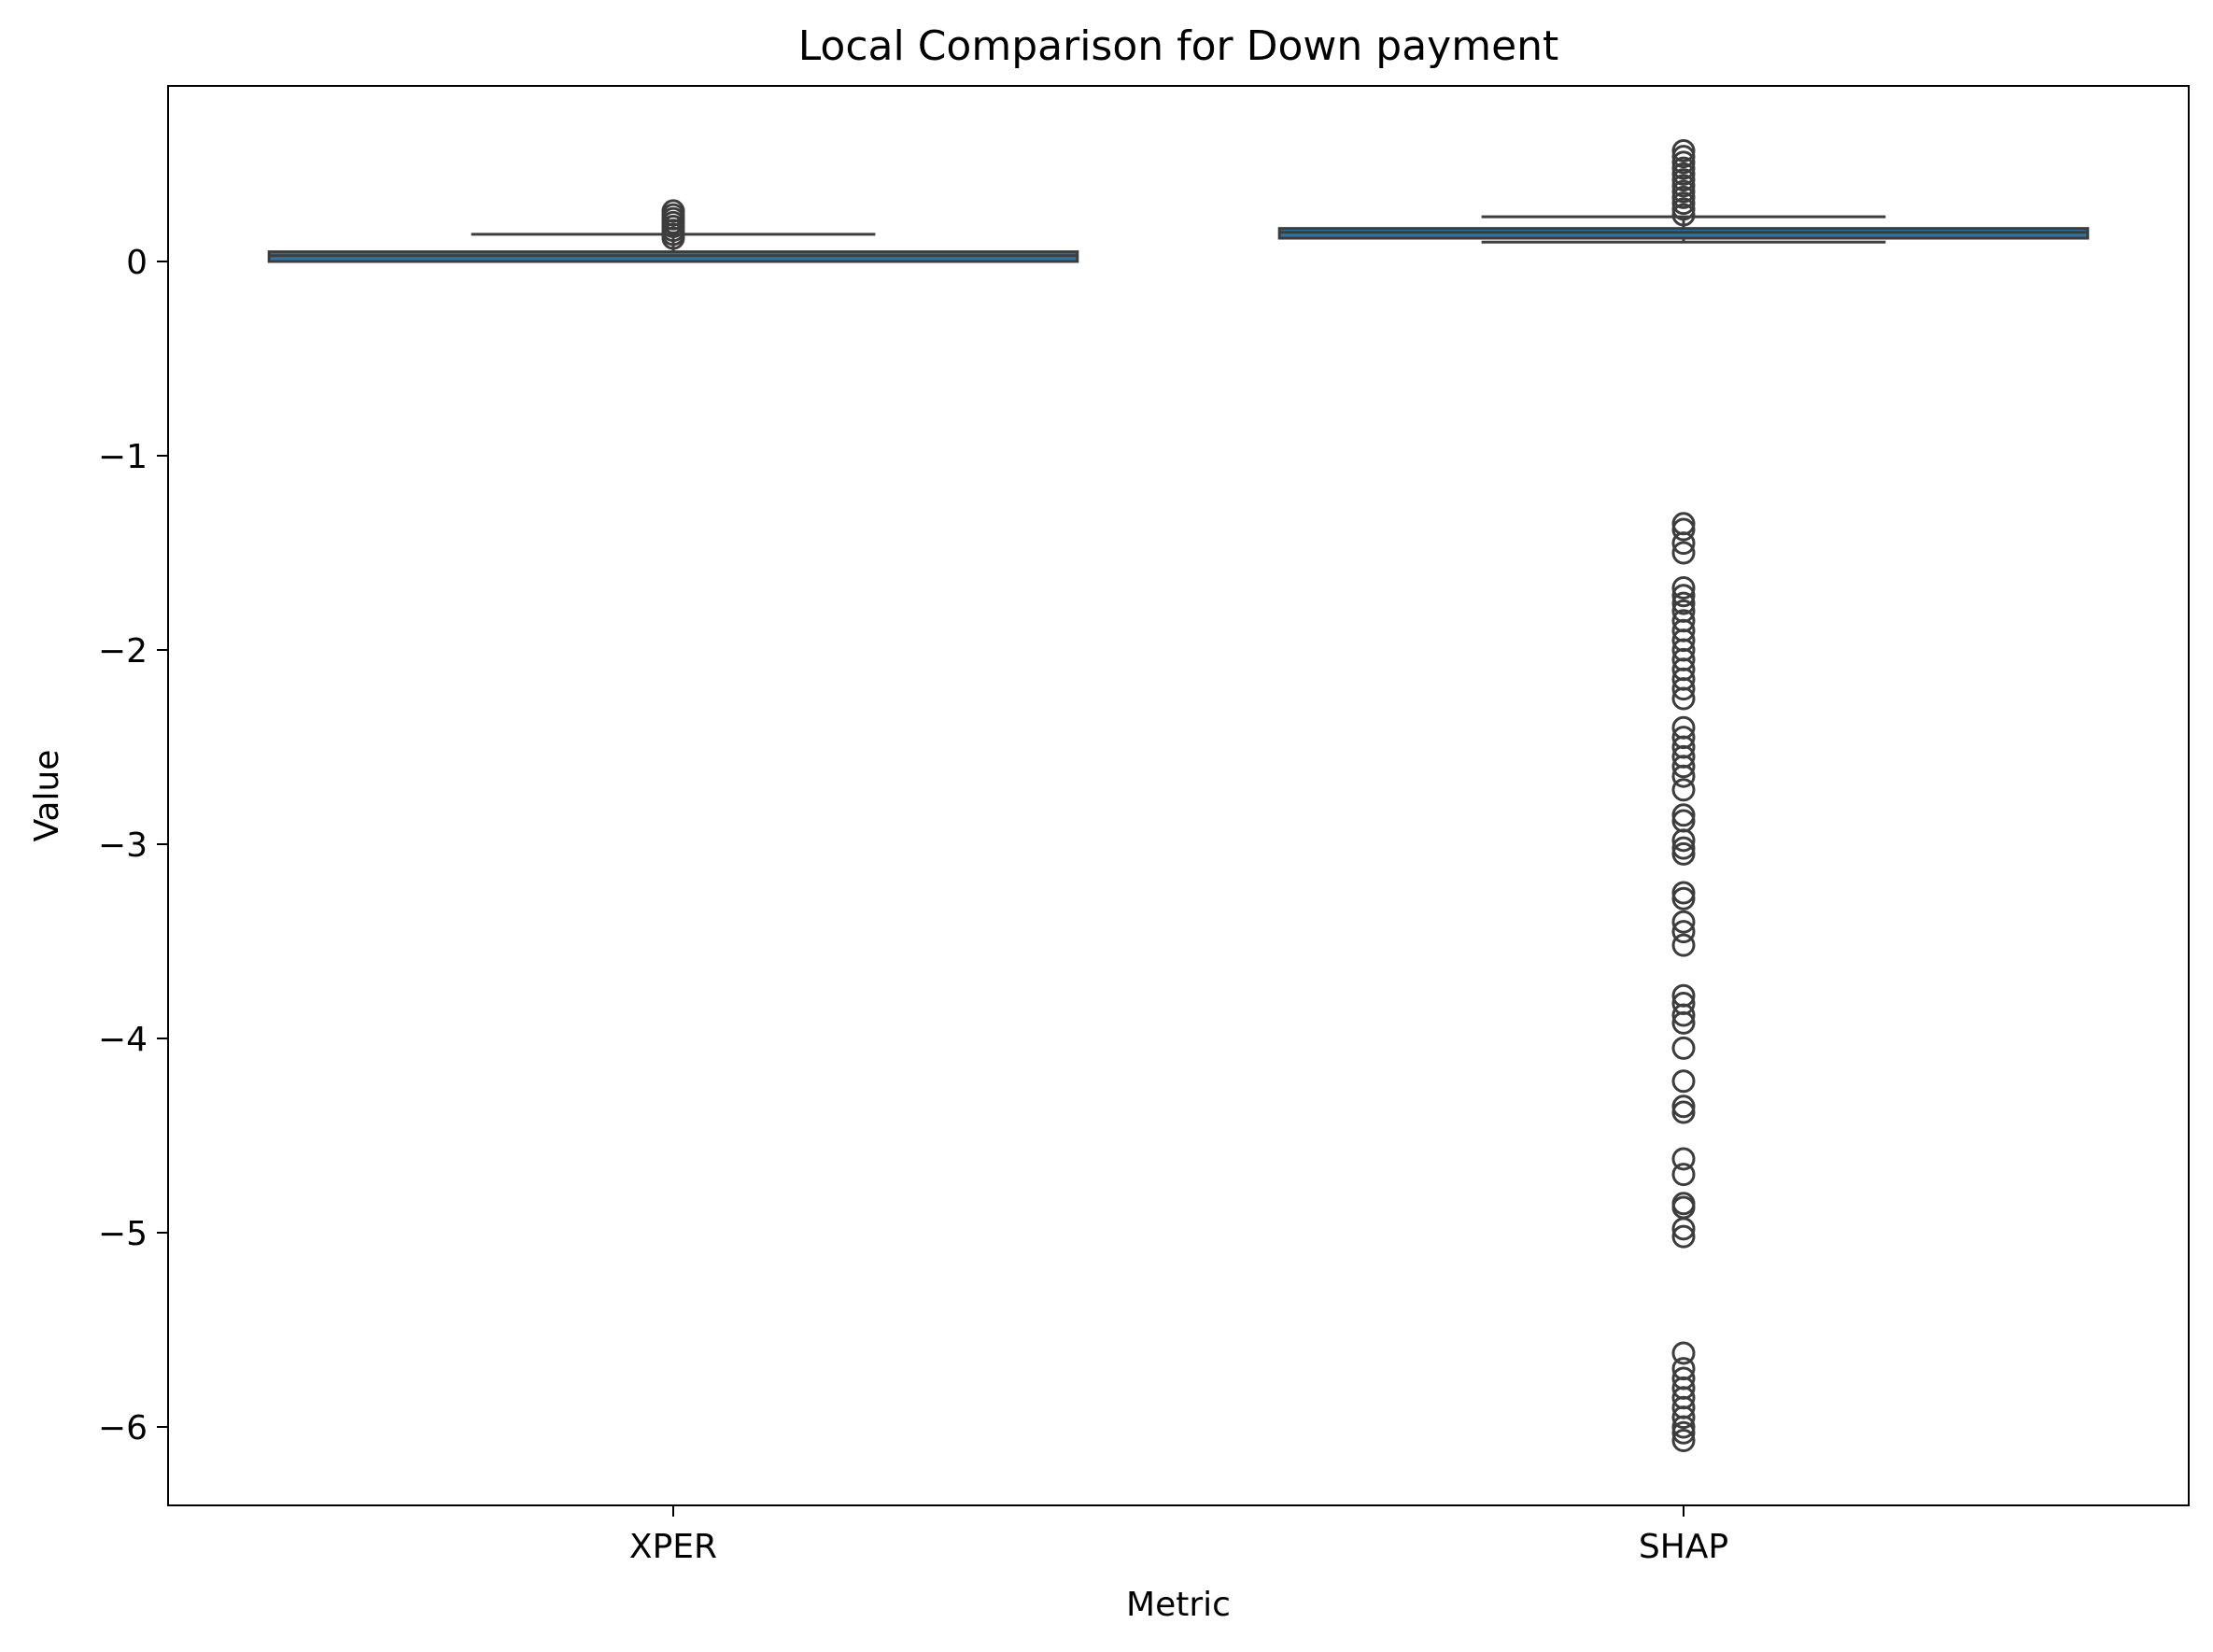 The width and height of the screenshot is (2213, 1652). Describe the element at coordinates (137, 263) in the screenshot. I see `y-tick-label: 0` at that location.